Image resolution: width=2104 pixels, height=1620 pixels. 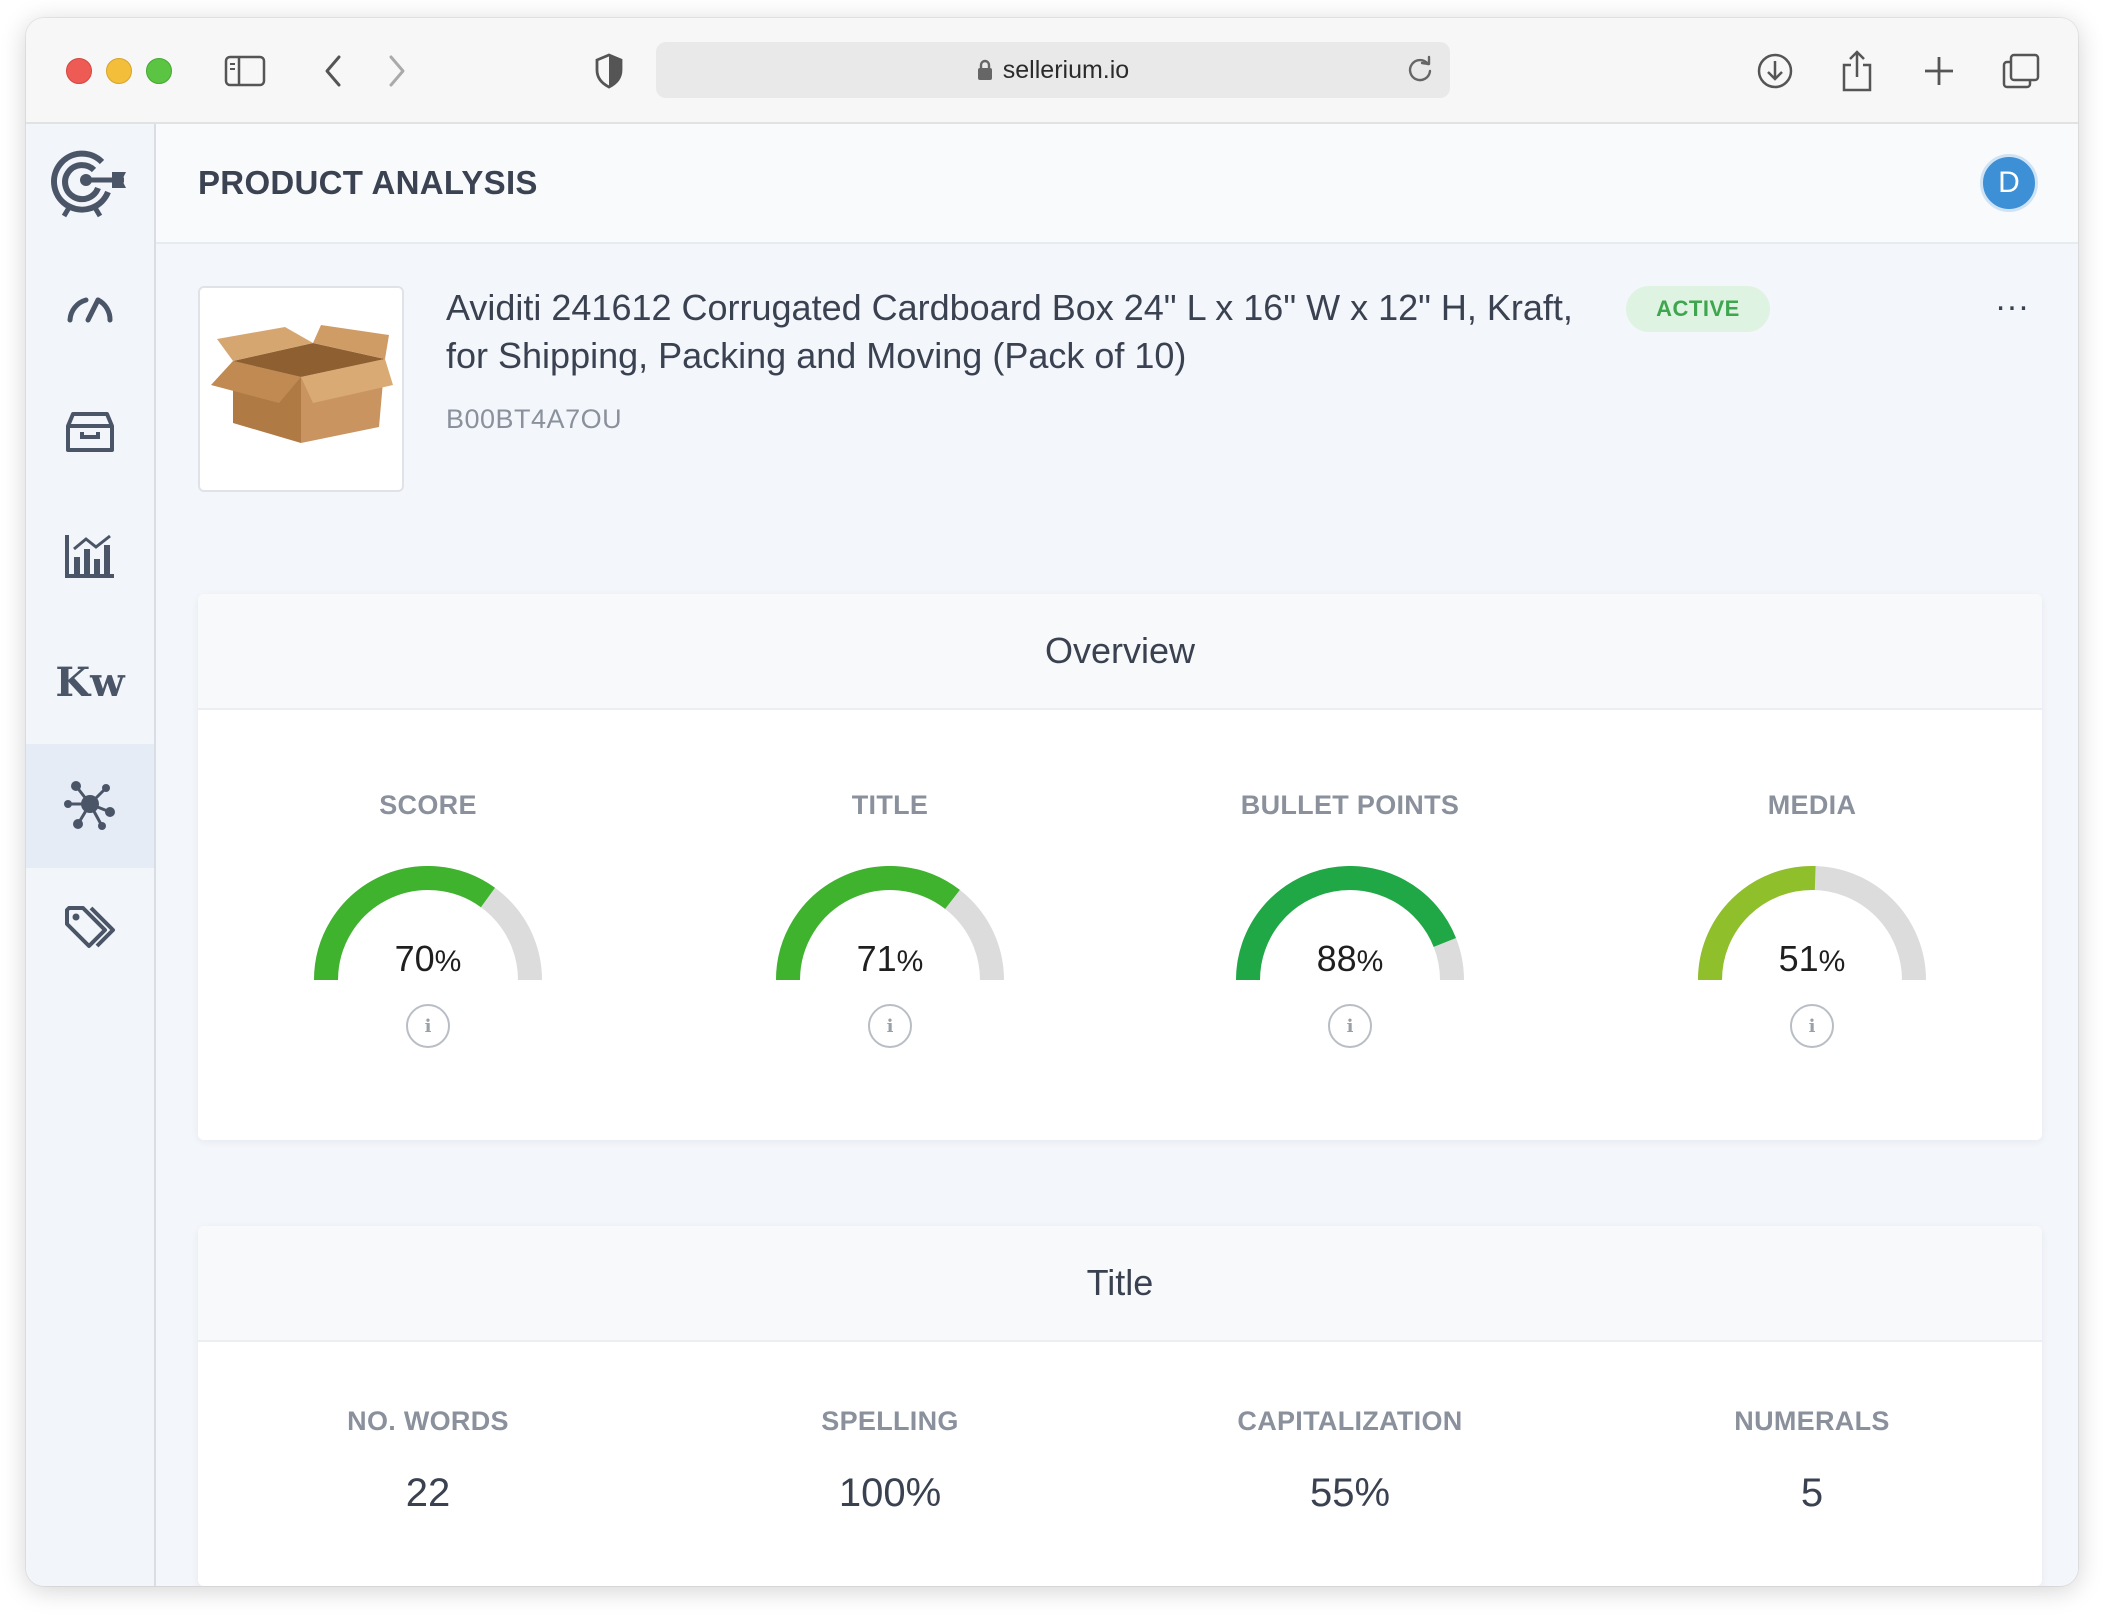 I want to click on download-icon, so click(x=1775, y=71).